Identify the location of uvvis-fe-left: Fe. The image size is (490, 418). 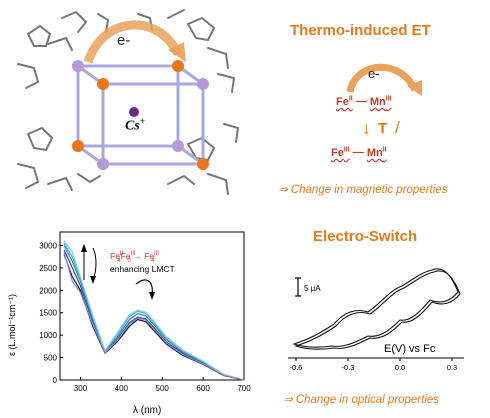
(115, 256).